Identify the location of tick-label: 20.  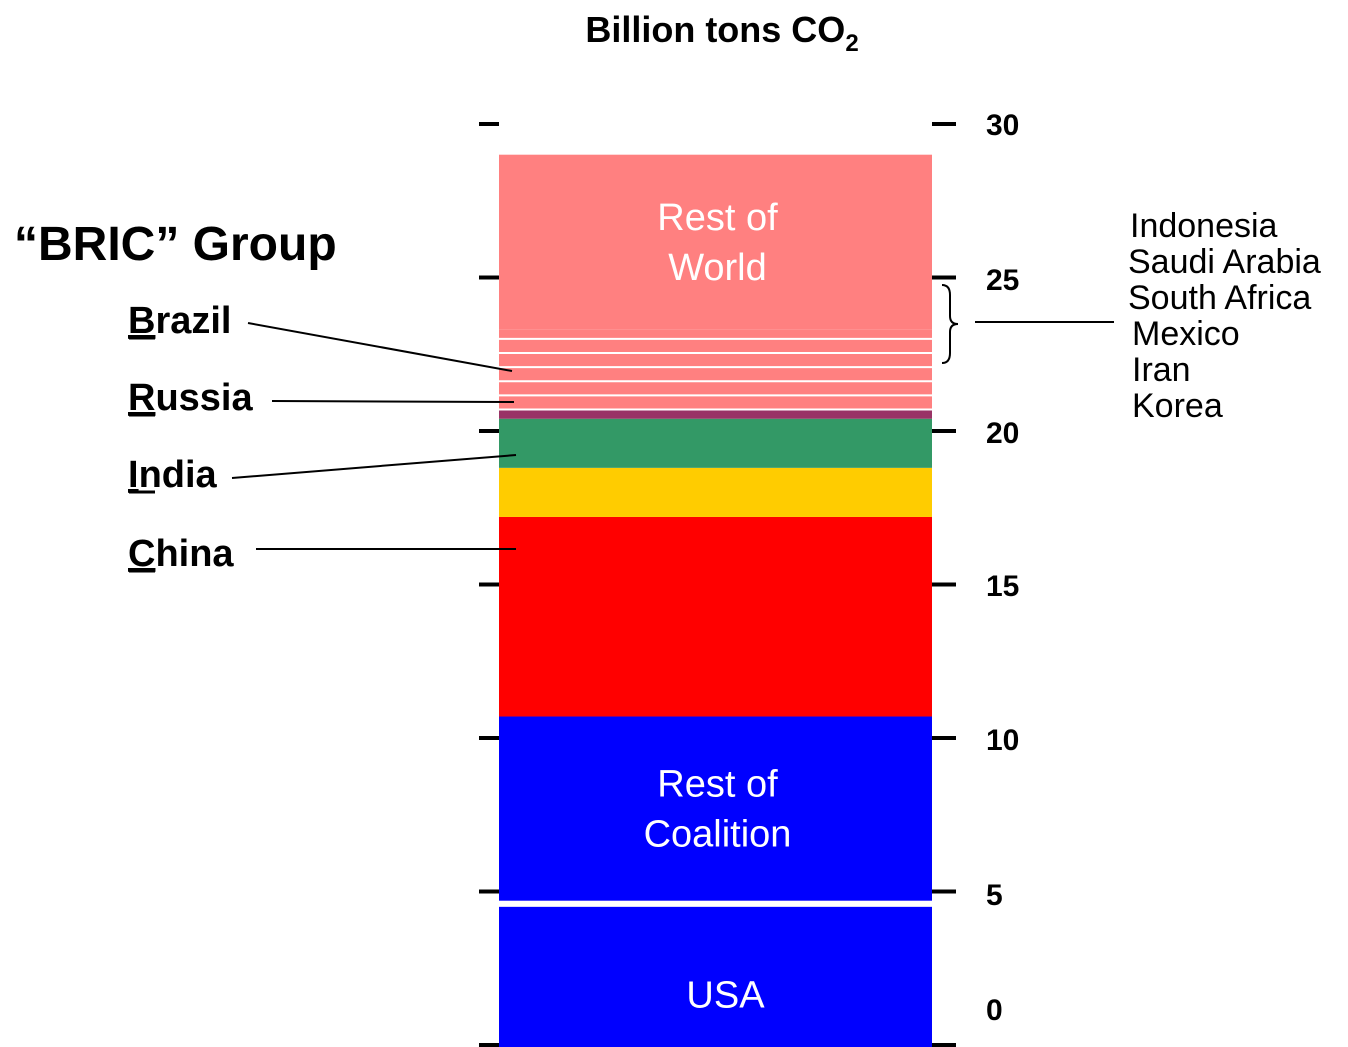
(1002, 433).